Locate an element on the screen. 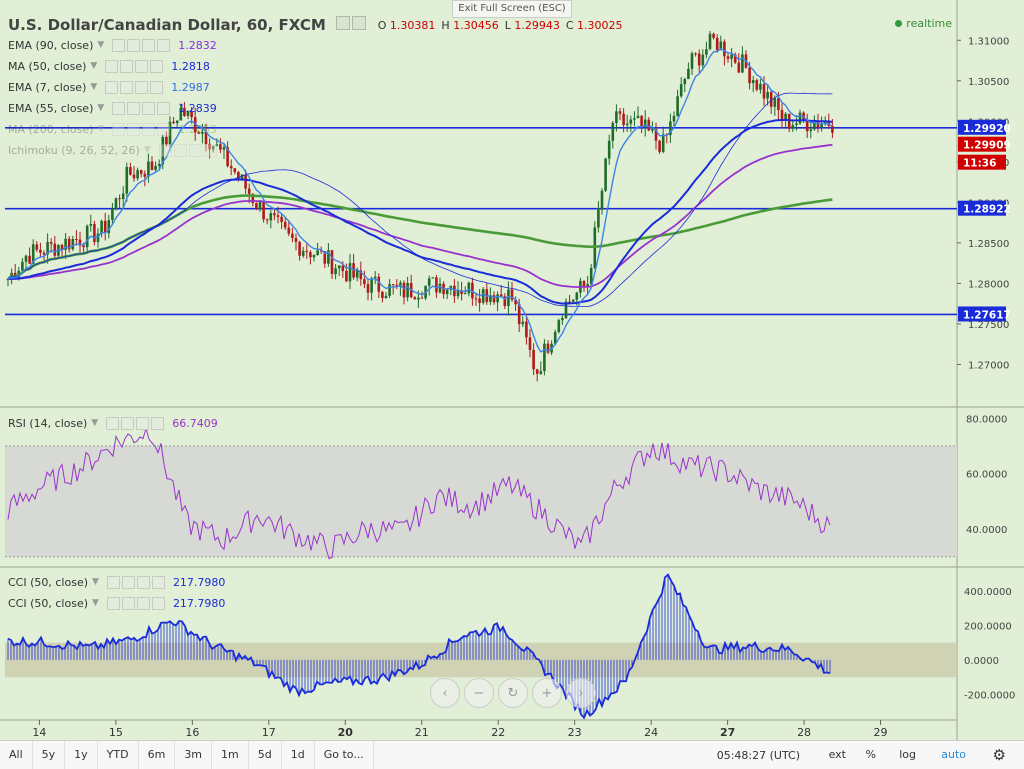  legend-label: RSI (14, close) is located at coordinates (48, 423).